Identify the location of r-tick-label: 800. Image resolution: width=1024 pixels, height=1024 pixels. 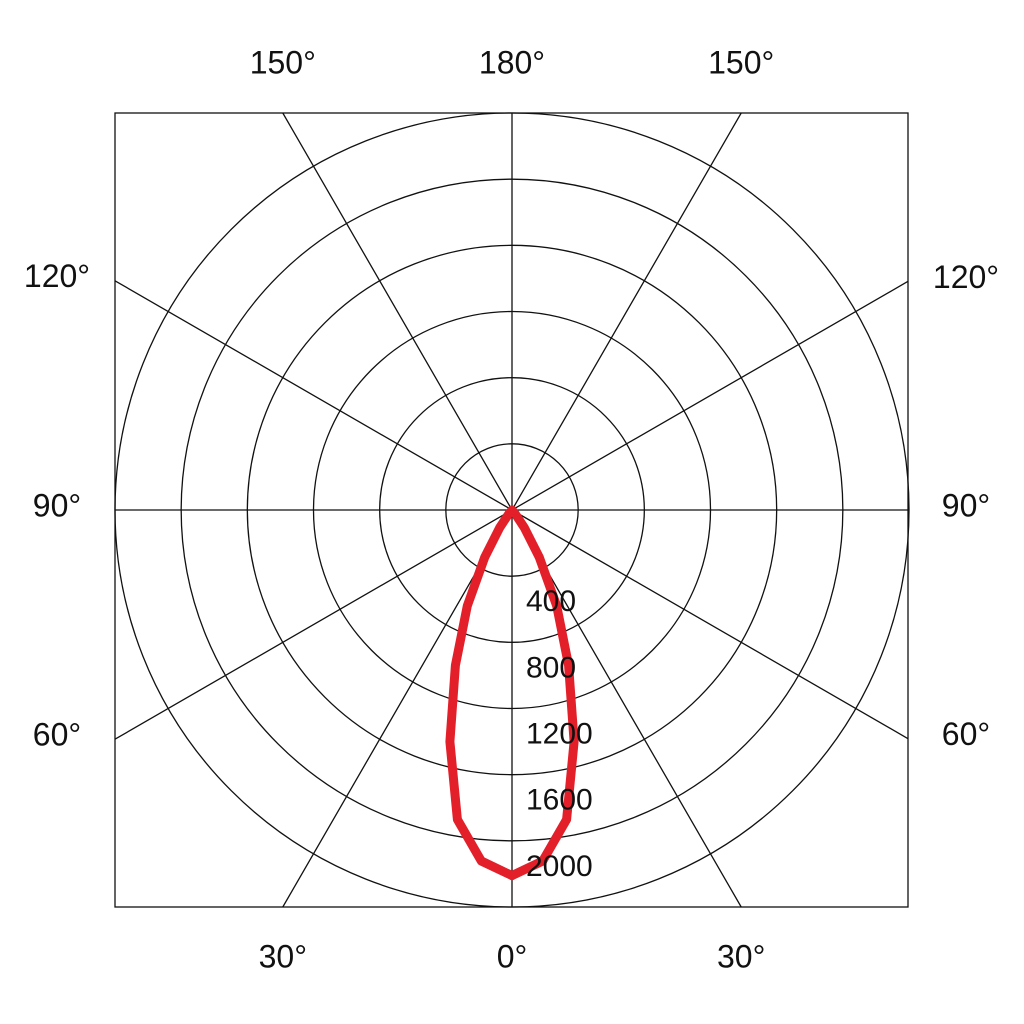
(551, 667).